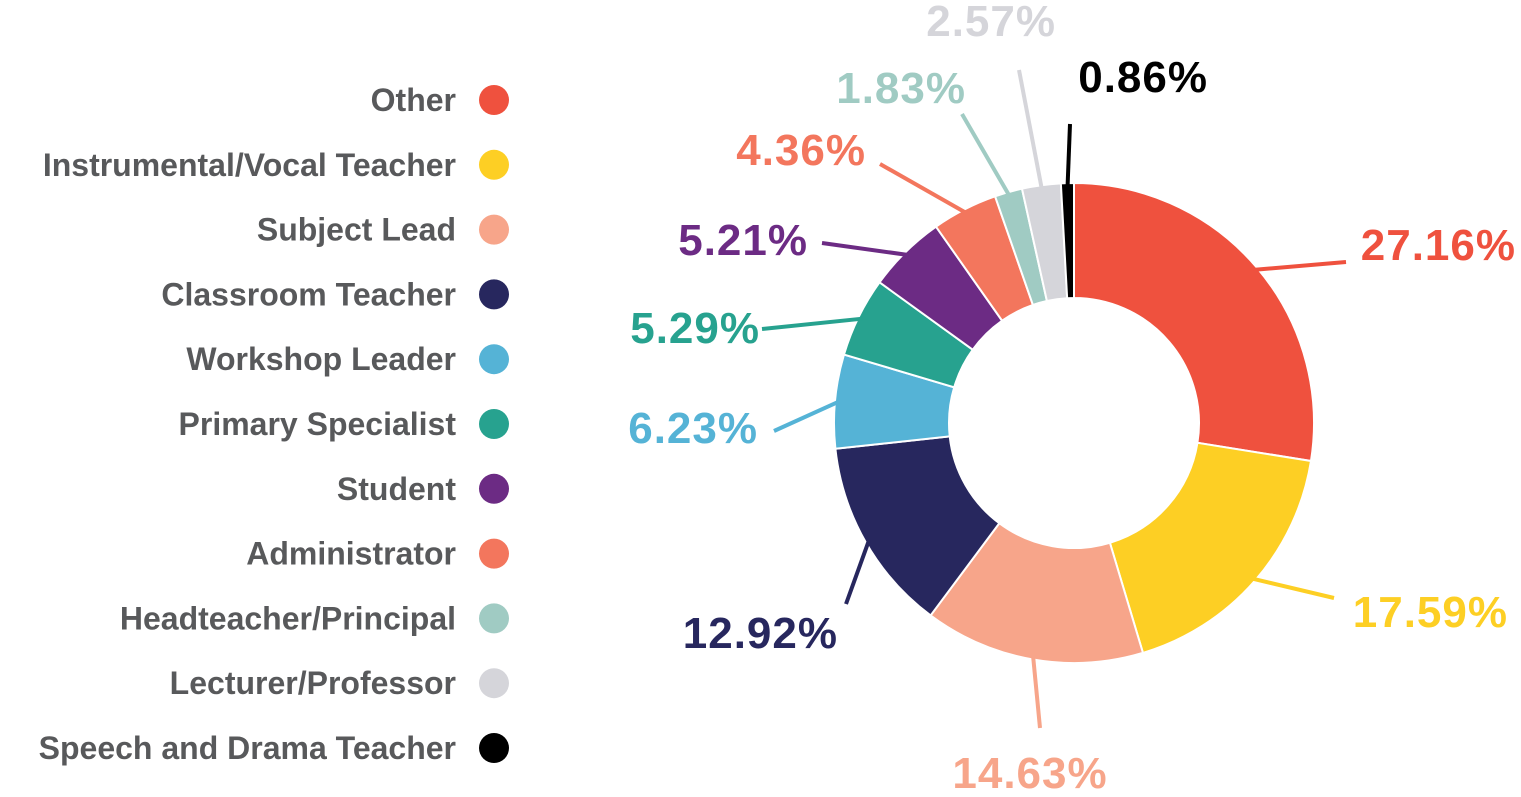 The image size is (1521, 797). Describe the element at coordinates (760, 633) in the screenshot. I see `data-label-classroom-teacher: 12.92%` at that location.